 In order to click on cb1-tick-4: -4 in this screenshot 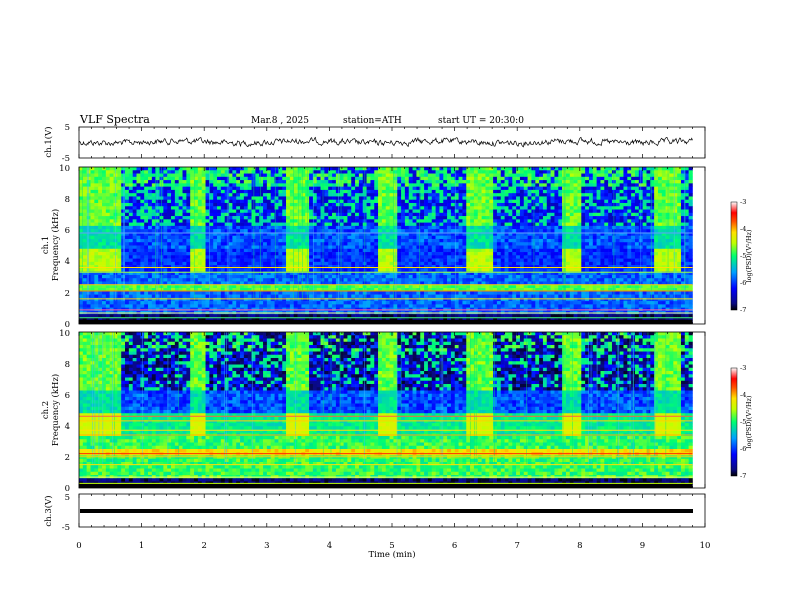, I will do `click(743, 229)`.